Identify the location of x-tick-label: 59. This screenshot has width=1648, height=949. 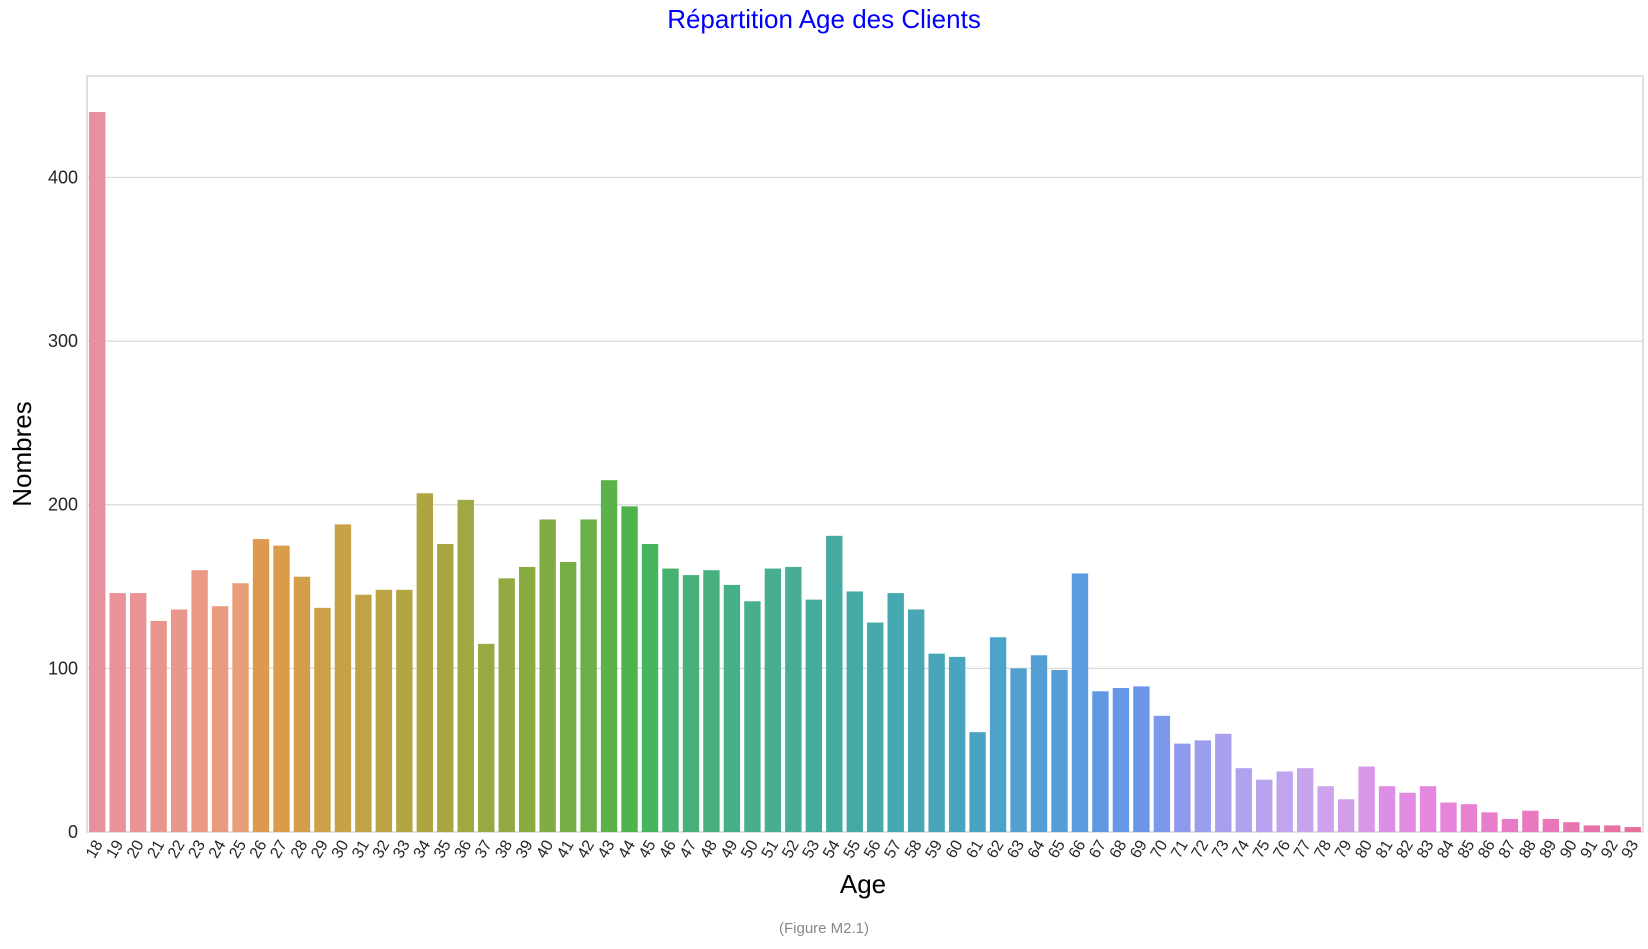
(935, 849).